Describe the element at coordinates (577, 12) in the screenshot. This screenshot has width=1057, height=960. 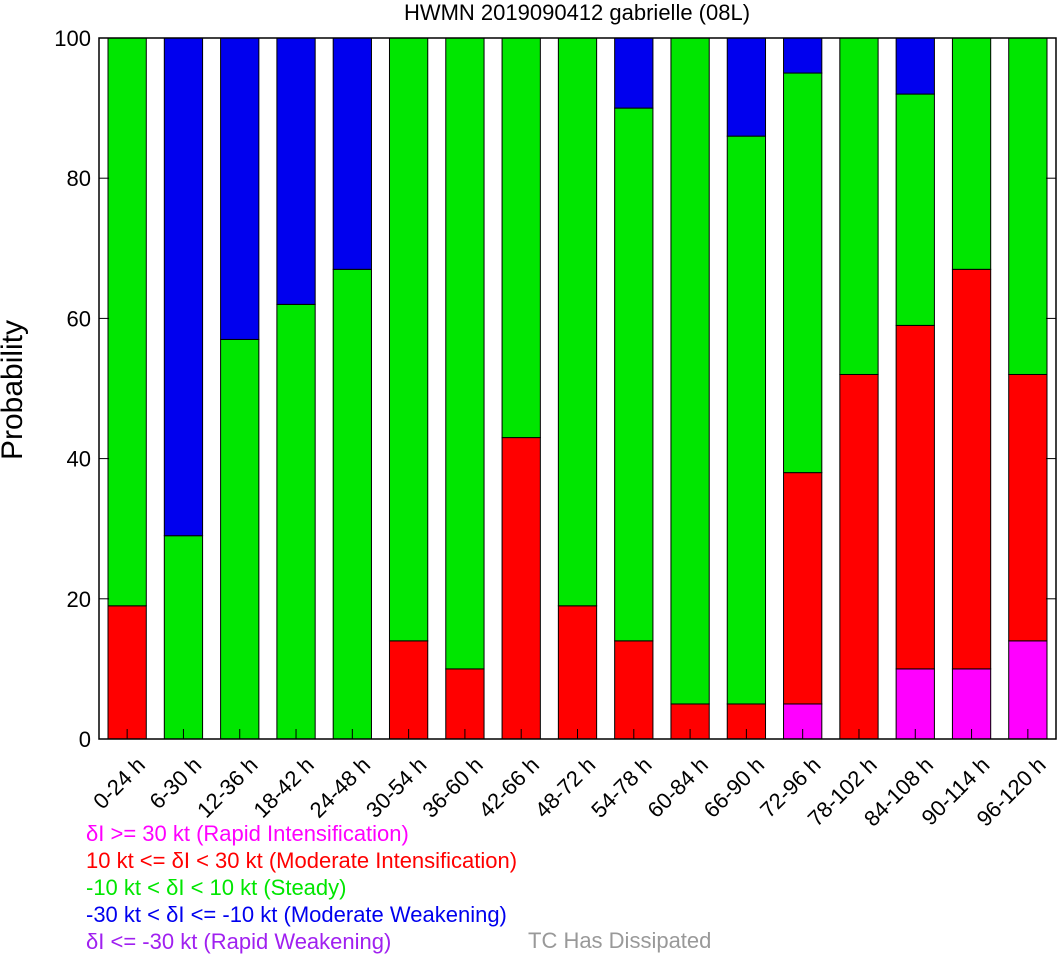
I see `chart-title: HWMN 2019090412 gabrielle (08L)` at that location.